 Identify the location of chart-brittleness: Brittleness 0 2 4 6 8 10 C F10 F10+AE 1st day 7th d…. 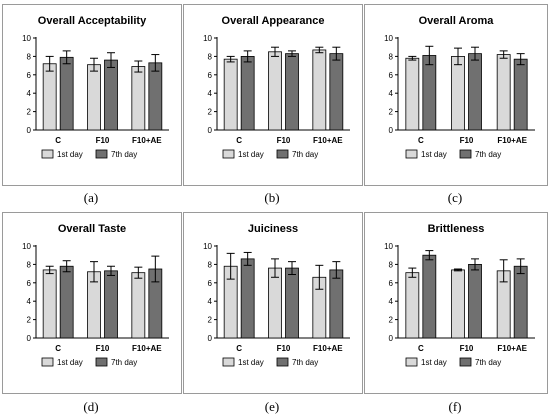
(459, 295).